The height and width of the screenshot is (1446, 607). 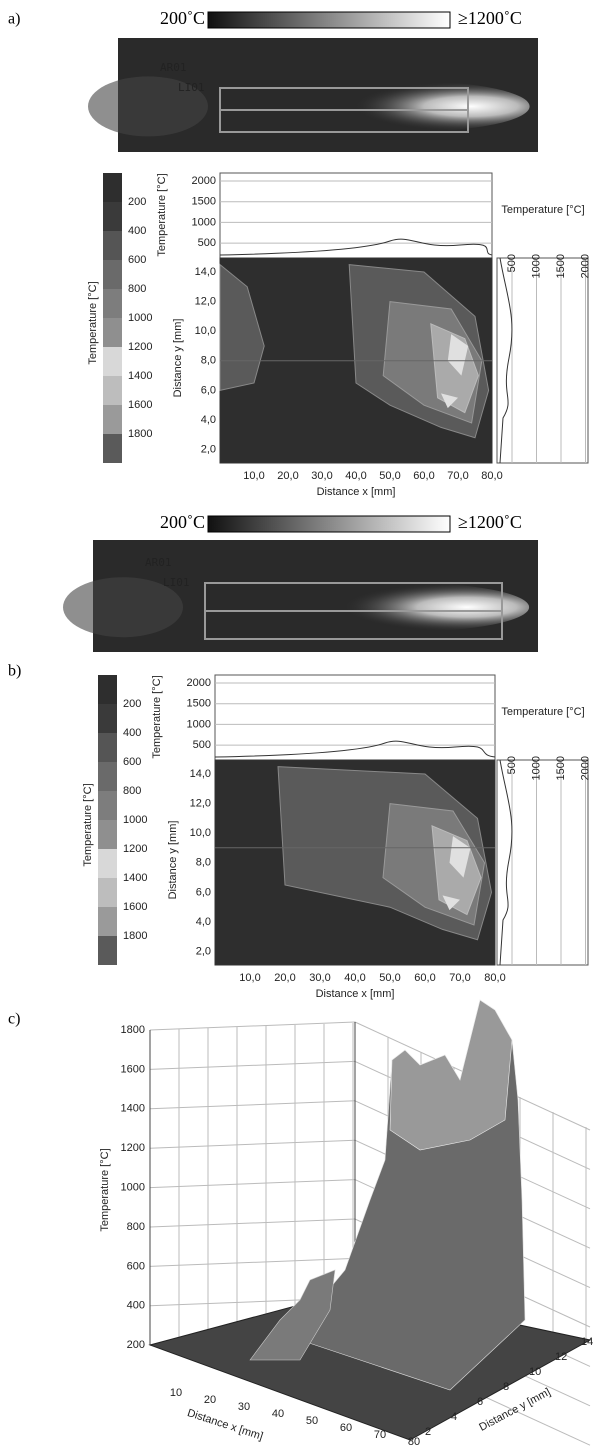 What do you see at coordinates (14, 19) in the screenshot?
I see `panel-label: a)` at bounding box center [14, 19].